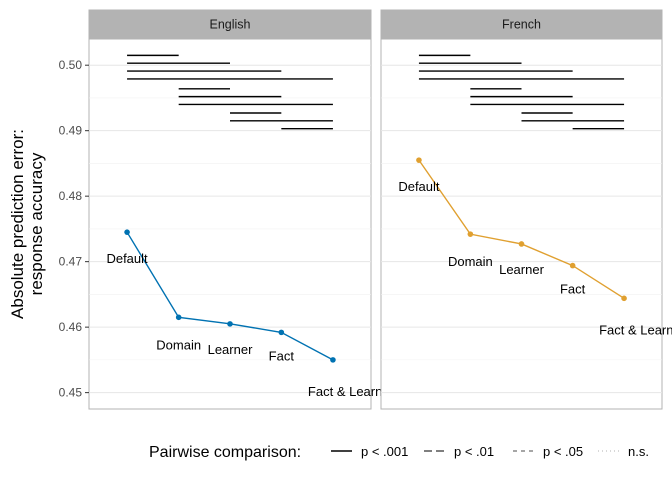  Describe the element at coordinates (71, 131) in the screenshot. I see `y-tick-label: 0.49` at that location.